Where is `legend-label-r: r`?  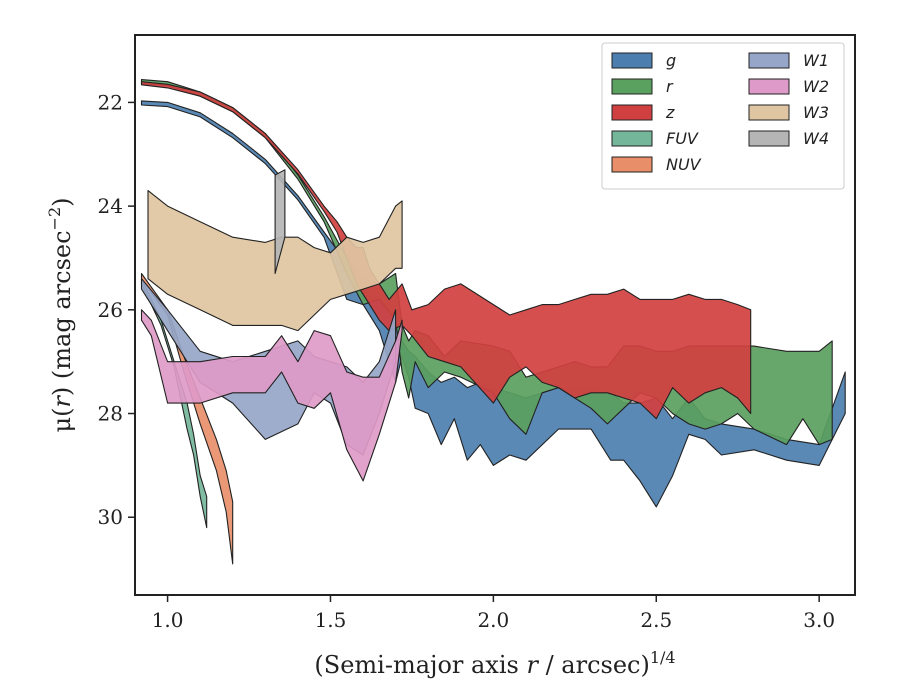
legend-label-r: r is located at coordinates (670, 86).